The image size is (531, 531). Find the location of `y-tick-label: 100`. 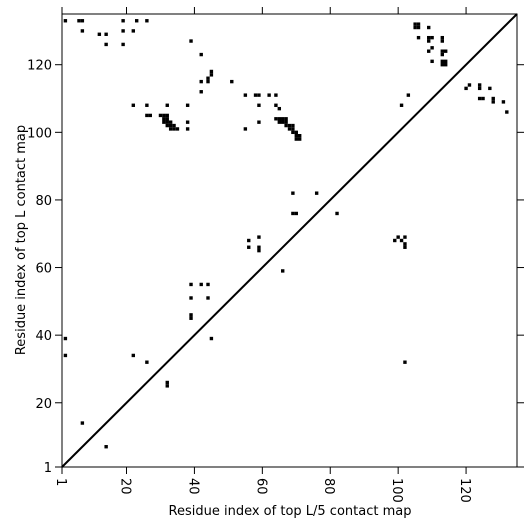

y-tick-label: 100 is located at coordinates (39, 133).